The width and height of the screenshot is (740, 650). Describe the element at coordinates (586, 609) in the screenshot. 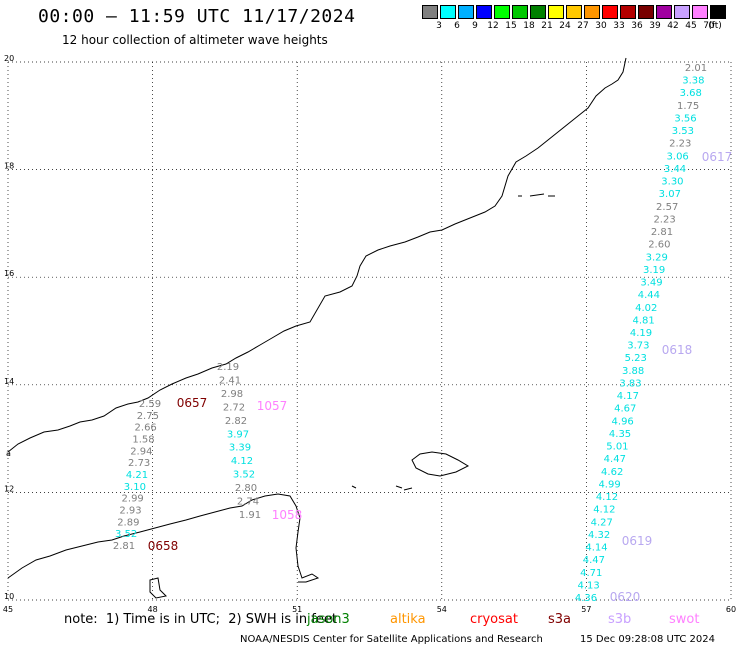

I see `lon-tick-label: 57` at that location.